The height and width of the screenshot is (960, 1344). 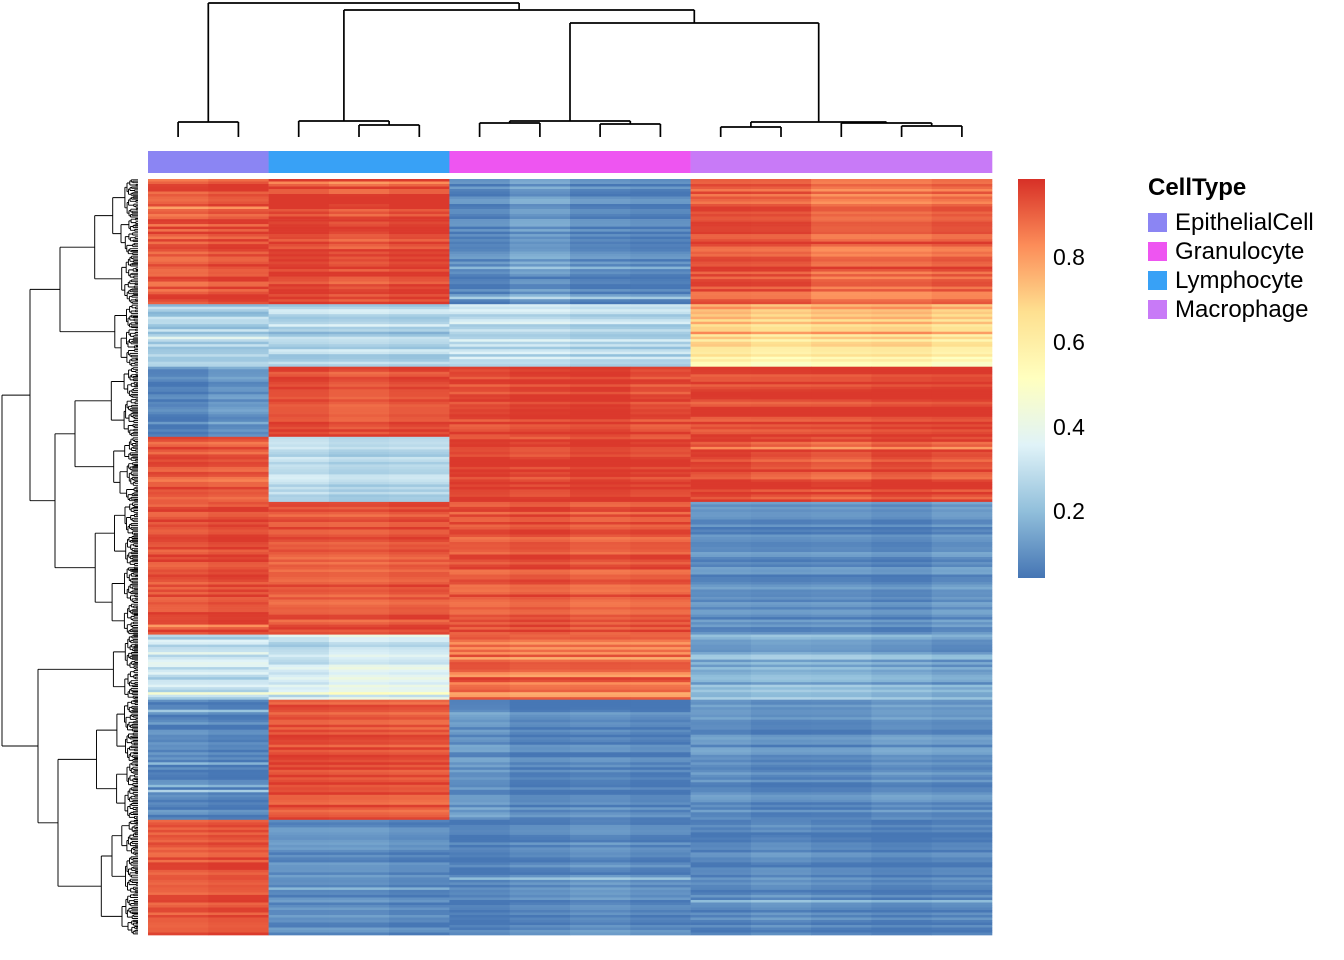 I want to click on row-dendrogram, so click(x=69, y=557).